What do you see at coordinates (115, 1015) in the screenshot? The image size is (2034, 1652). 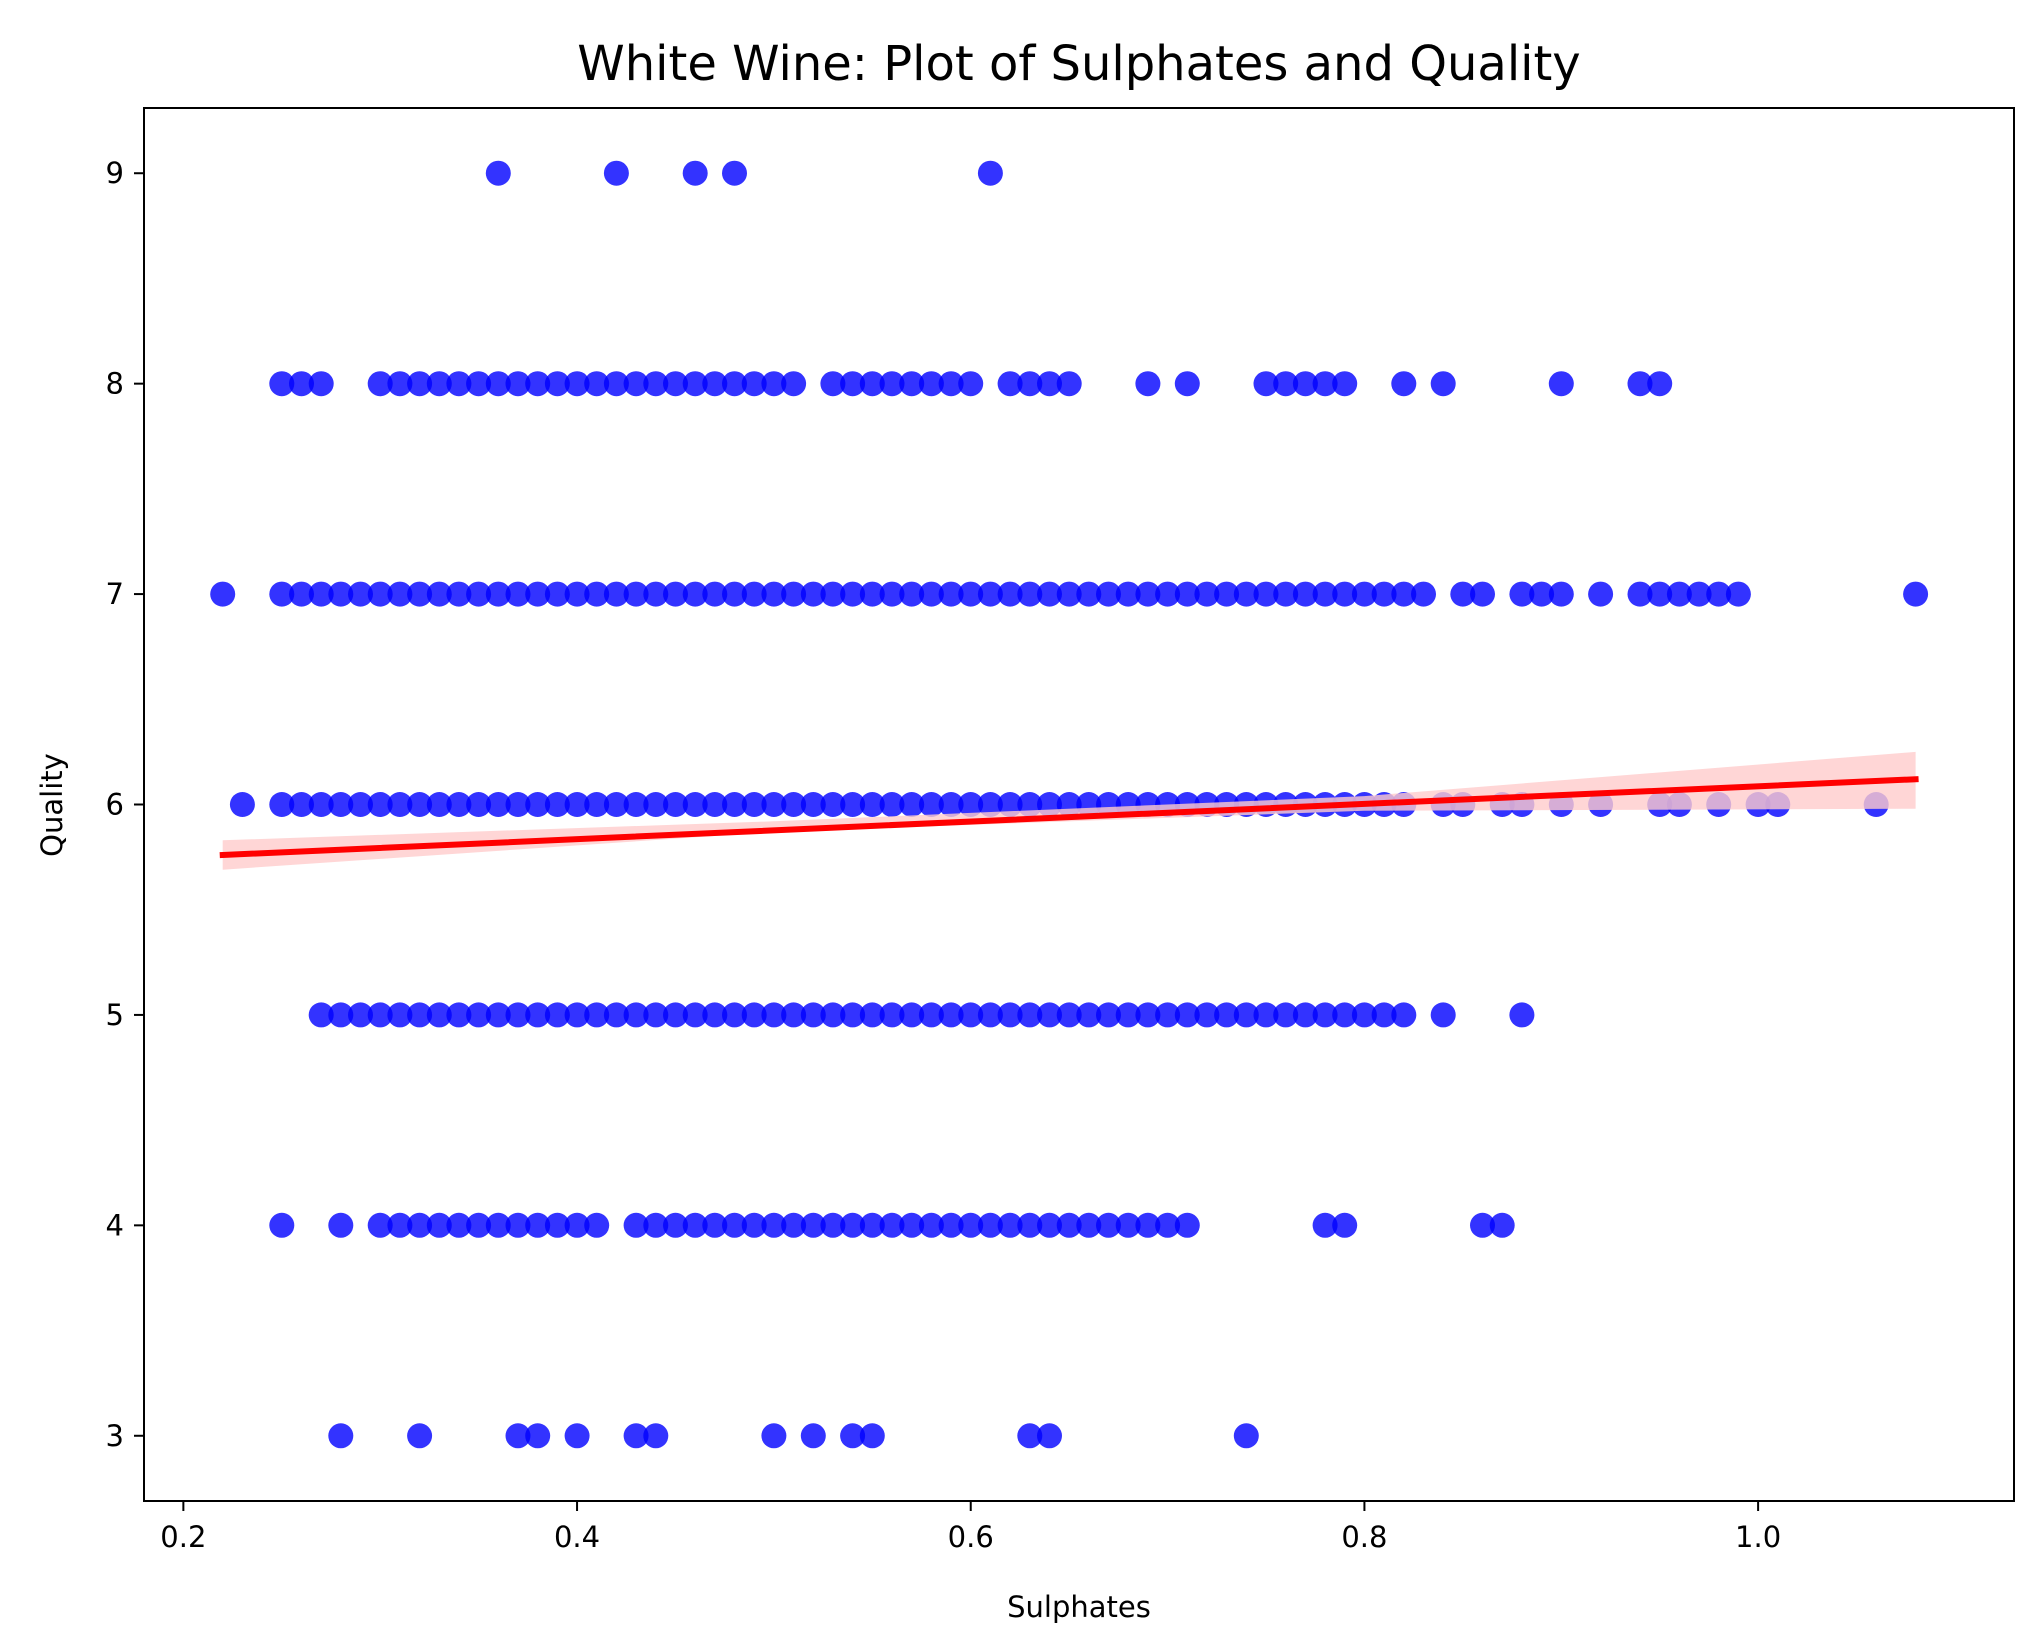 I see `y-tick-label: 5` at bounding box center [115, 1015].